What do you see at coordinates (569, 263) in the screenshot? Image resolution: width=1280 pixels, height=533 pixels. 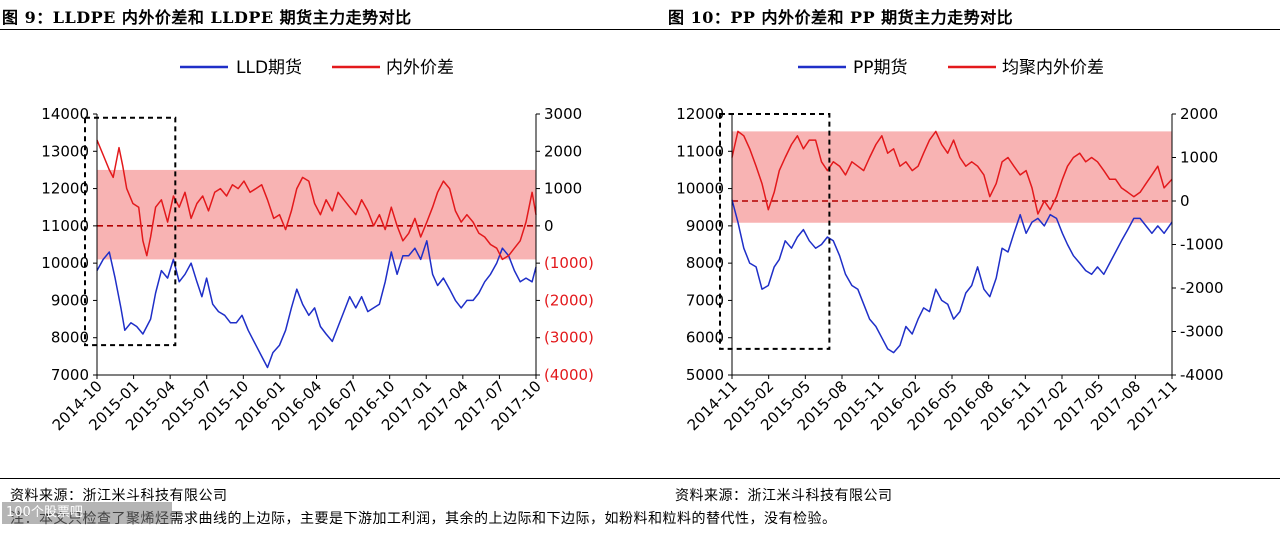 I see `right-tick-label: (1000)` at bounding box center [569, 263].